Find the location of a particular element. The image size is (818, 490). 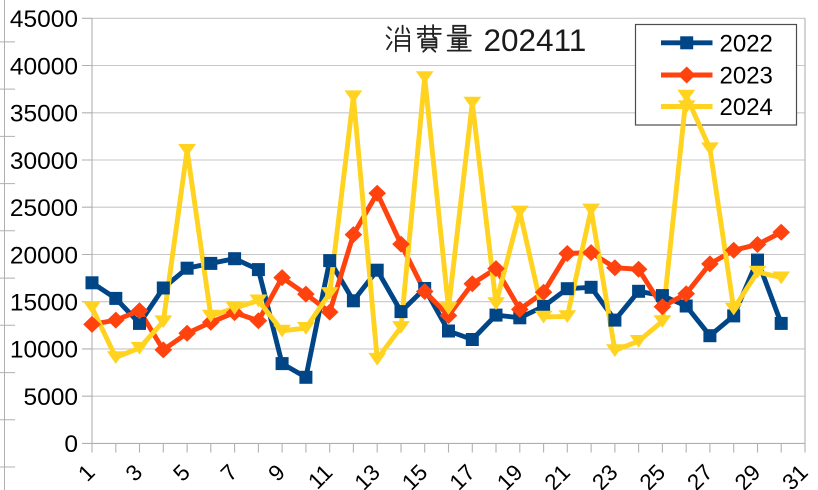

svg-text: 40000 is located at coordinates (44, 66).